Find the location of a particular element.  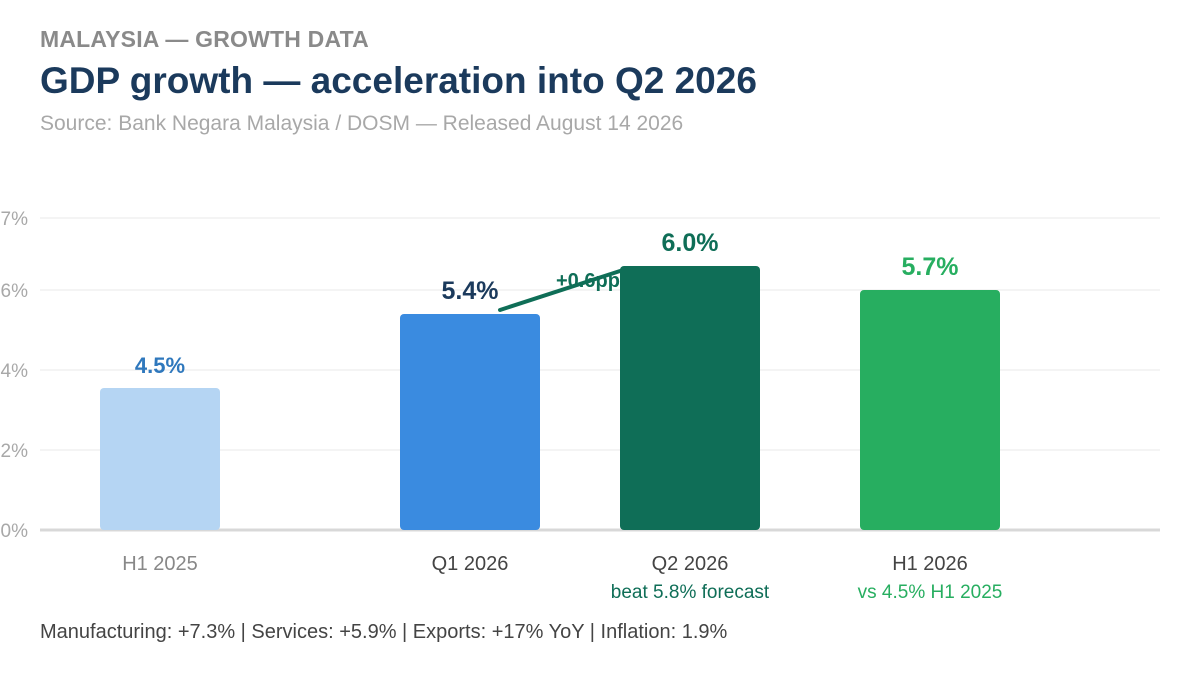

bar-value-label: 5.7% is located at coordinates (930, 267).